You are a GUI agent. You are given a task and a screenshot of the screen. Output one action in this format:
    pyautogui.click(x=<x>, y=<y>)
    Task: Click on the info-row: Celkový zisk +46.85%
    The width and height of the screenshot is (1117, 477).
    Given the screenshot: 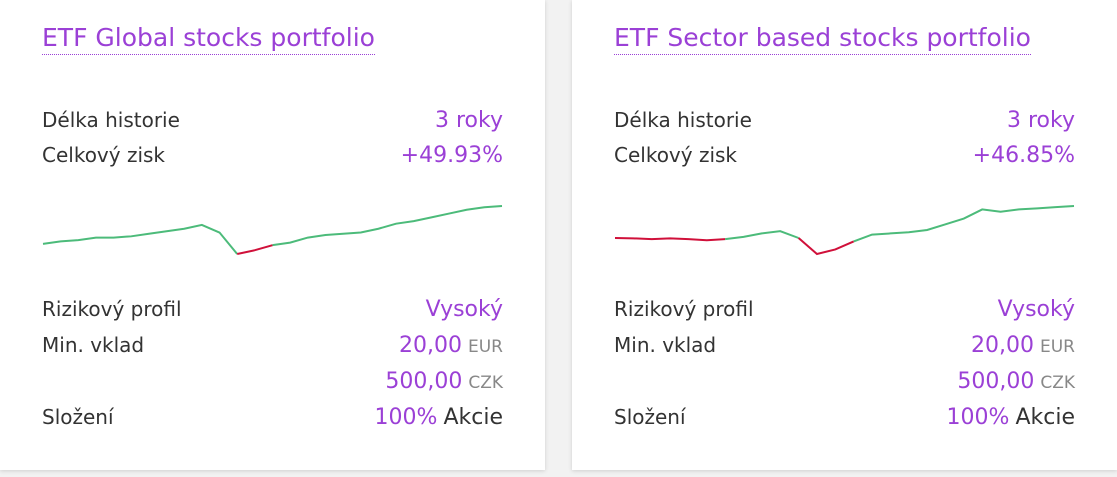 What is the action you would take?
    pyautogui.click(x=844, y=155)
    